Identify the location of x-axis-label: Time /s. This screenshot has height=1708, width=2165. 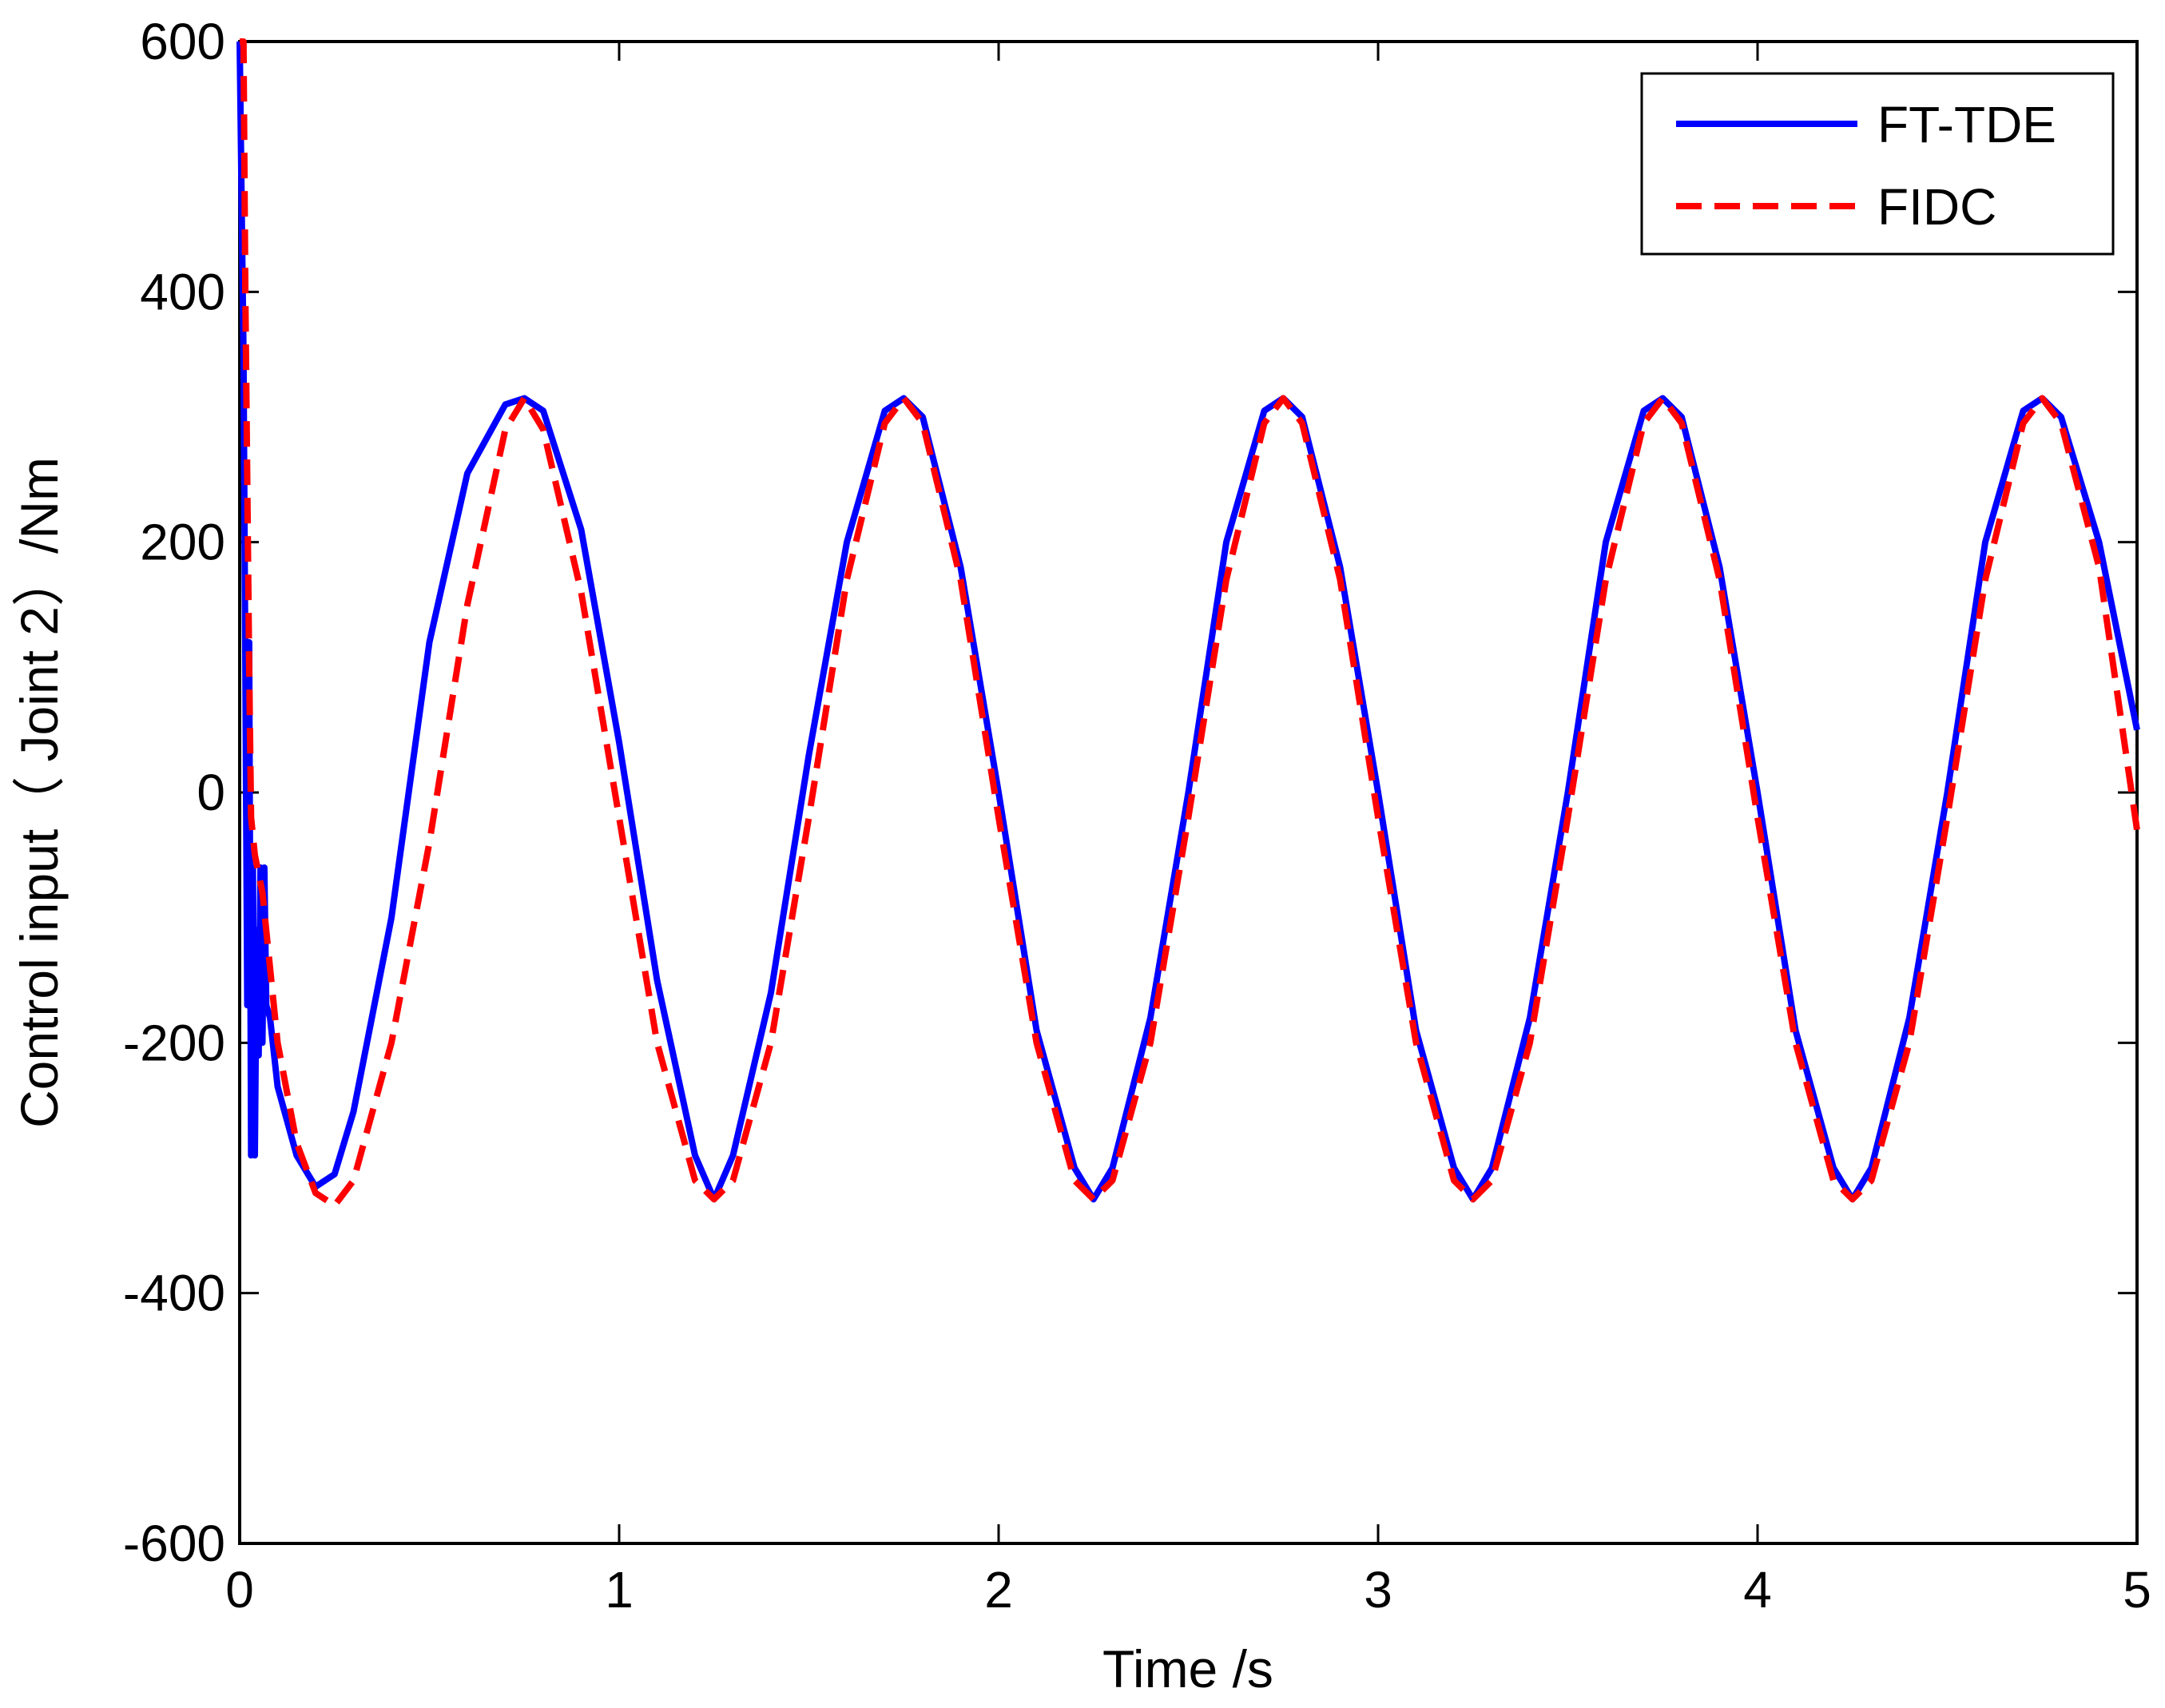
(1187, 1668).